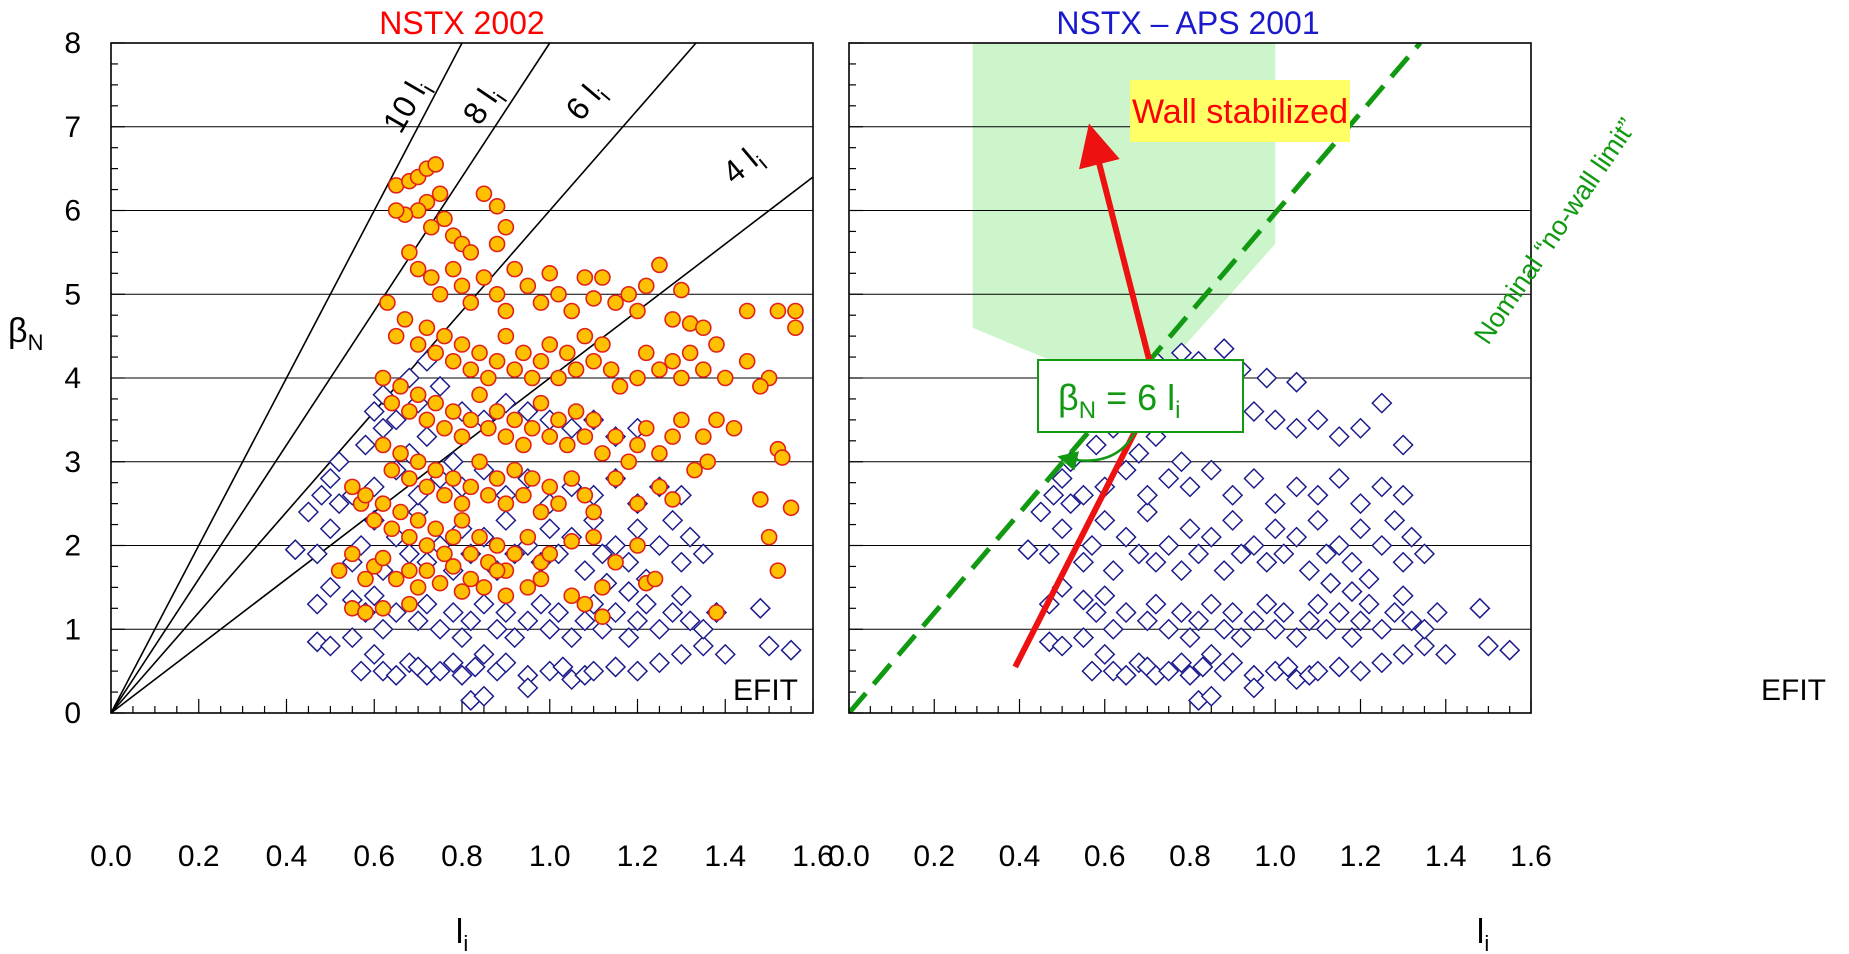  I want to click on left-y-tick-label: 3, so click(72, 462).